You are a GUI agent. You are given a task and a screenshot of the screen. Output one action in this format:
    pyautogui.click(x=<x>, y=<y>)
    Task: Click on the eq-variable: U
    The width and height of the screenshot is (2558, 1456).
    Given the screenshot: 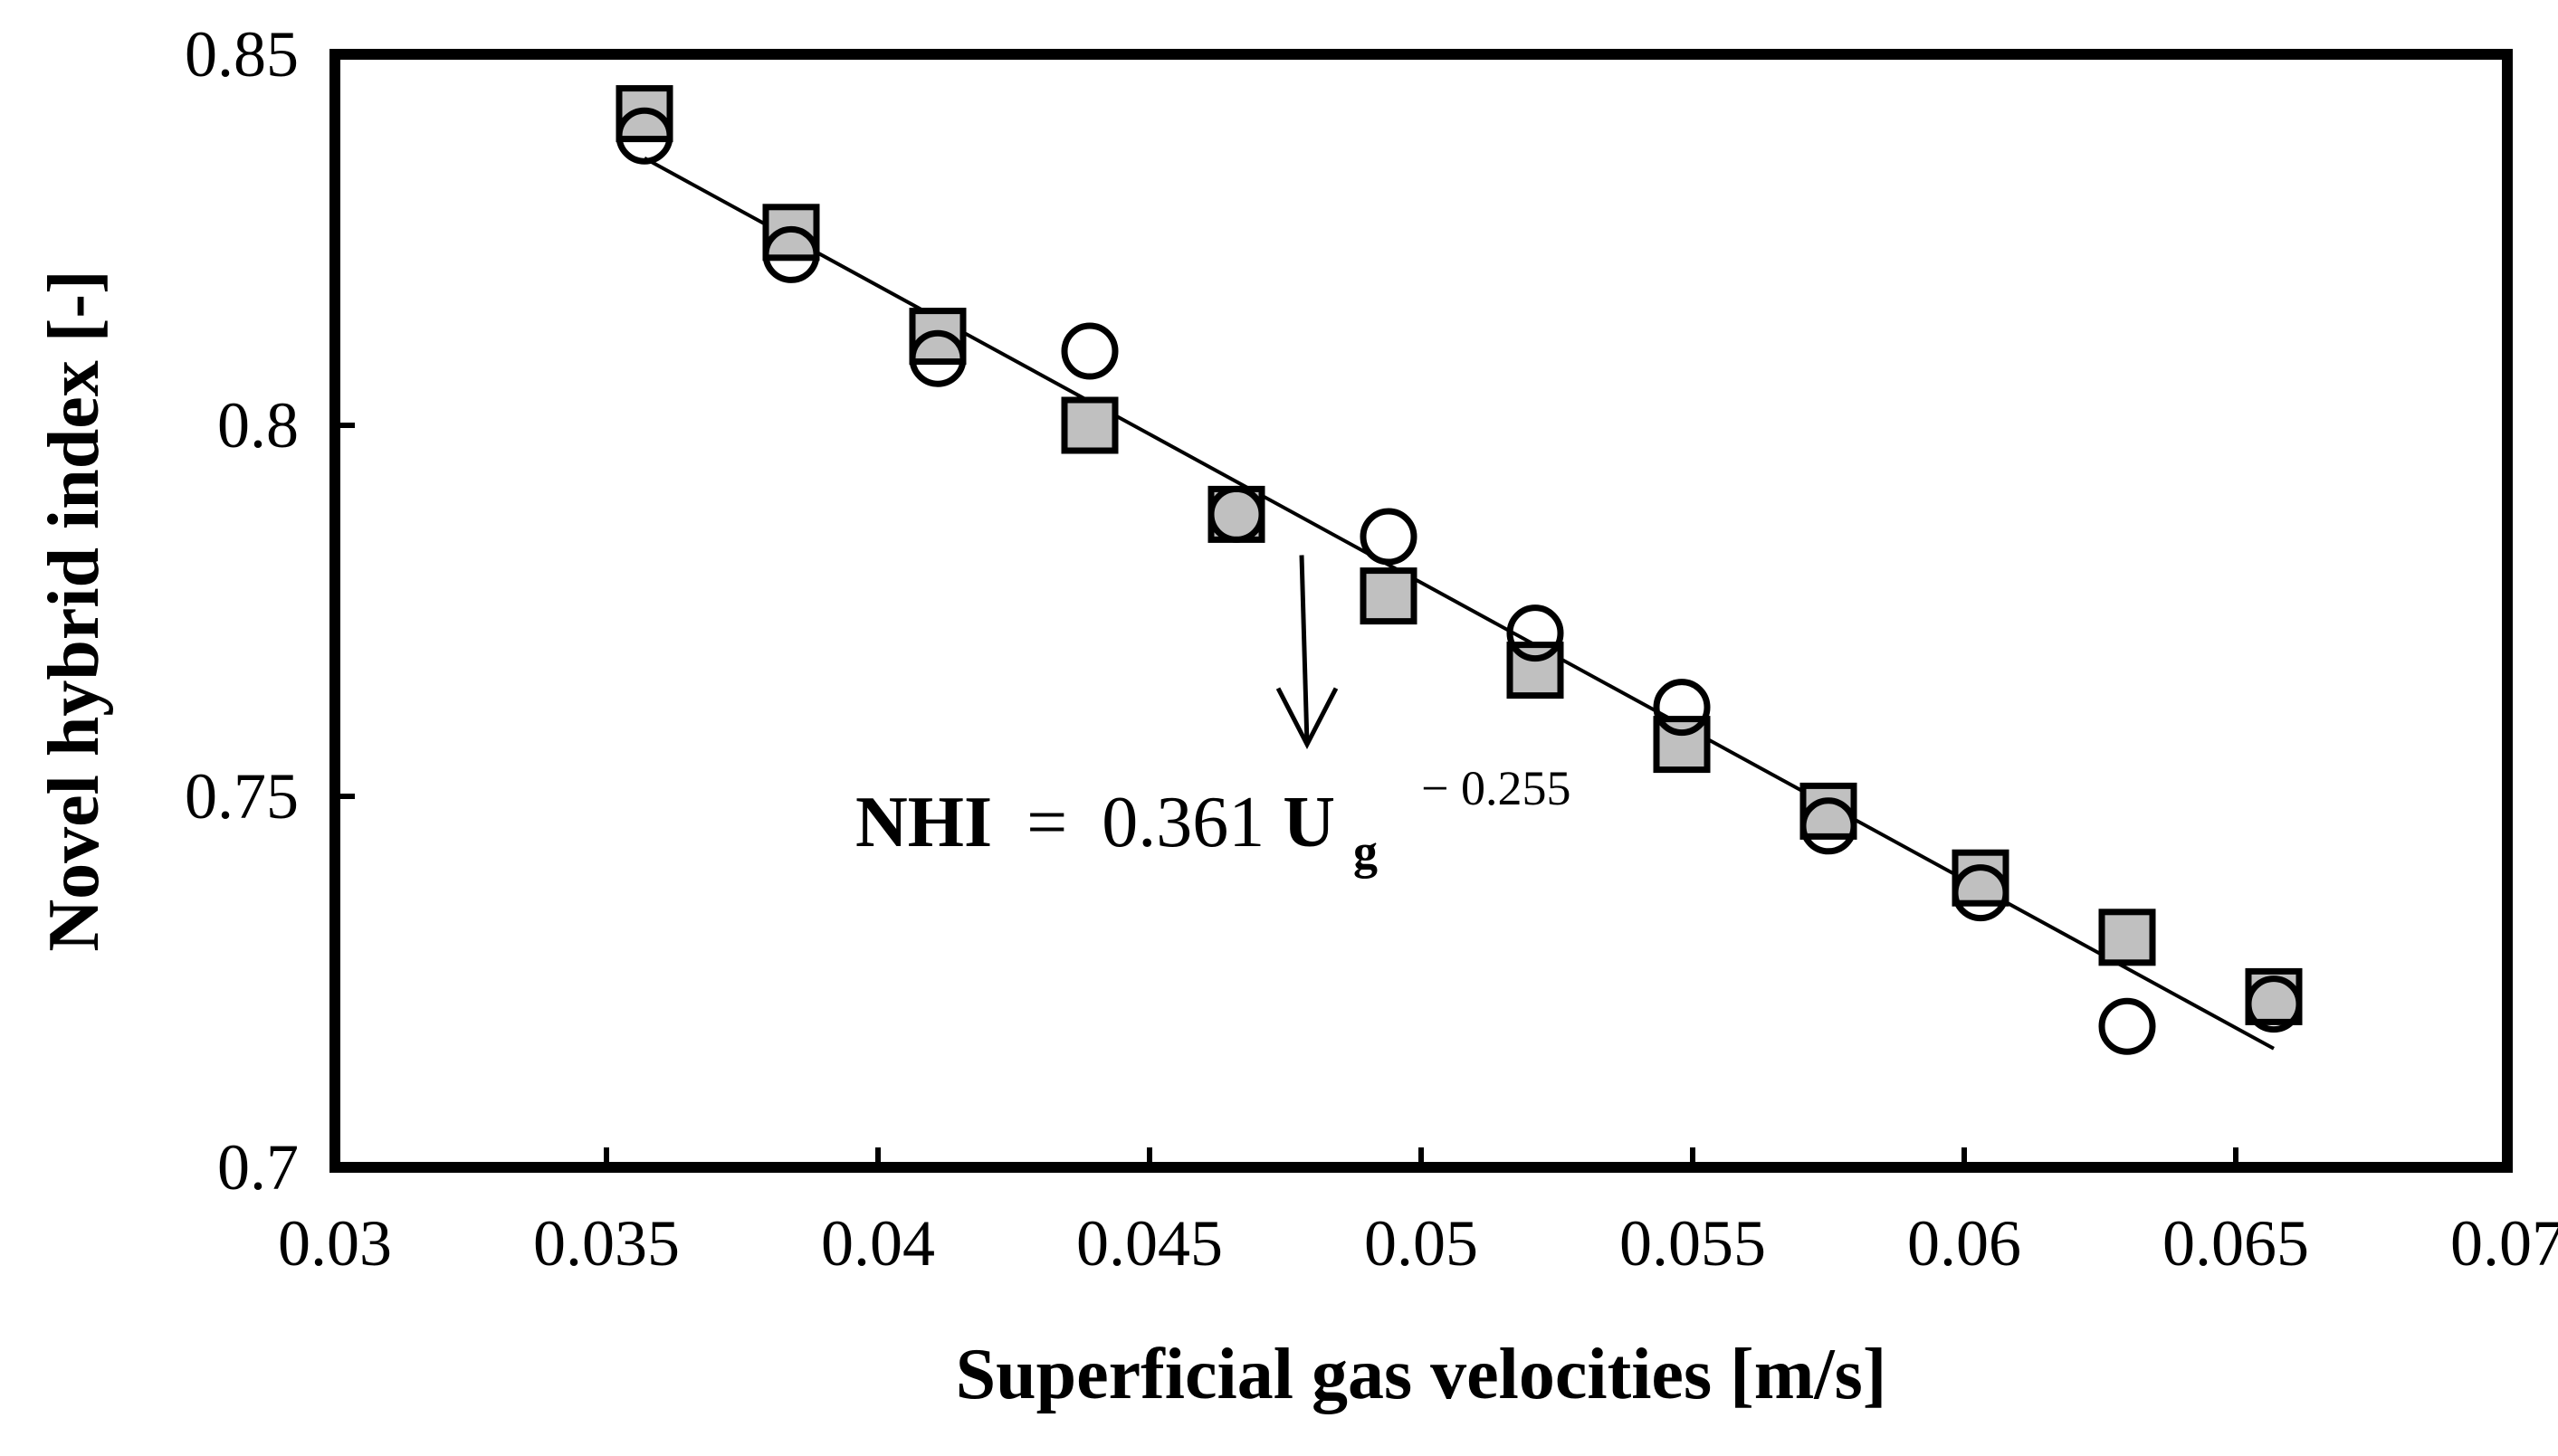 What is the action you would take?
    pyautogui.click(x=1309, y=823)
    